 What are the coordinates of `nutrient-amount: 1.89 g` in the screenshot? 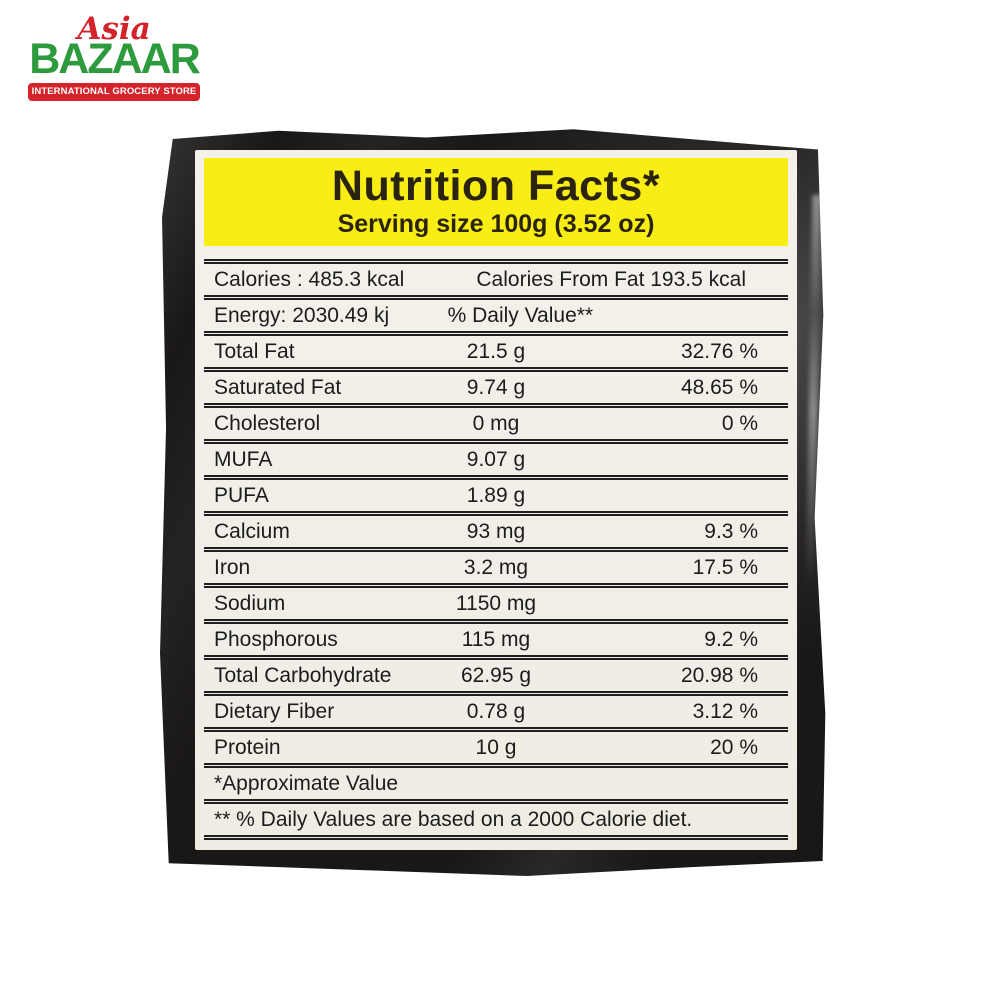 It's located at (496, 495).